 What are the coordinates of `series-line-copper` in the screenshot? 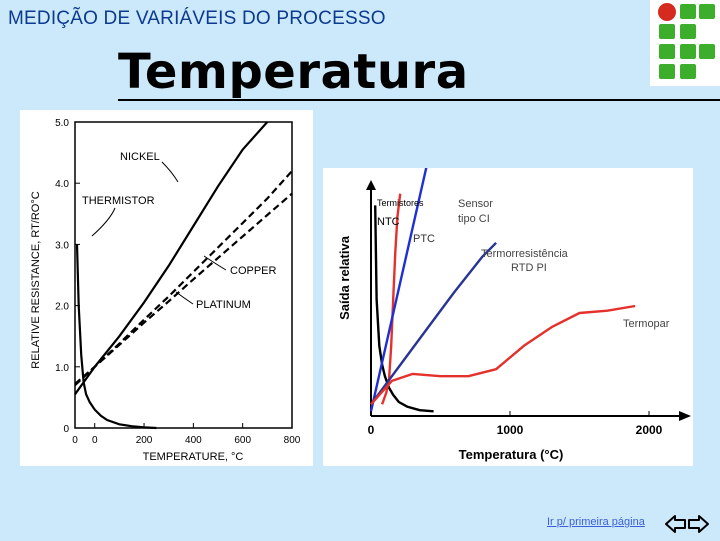 It's located at (183, 278).